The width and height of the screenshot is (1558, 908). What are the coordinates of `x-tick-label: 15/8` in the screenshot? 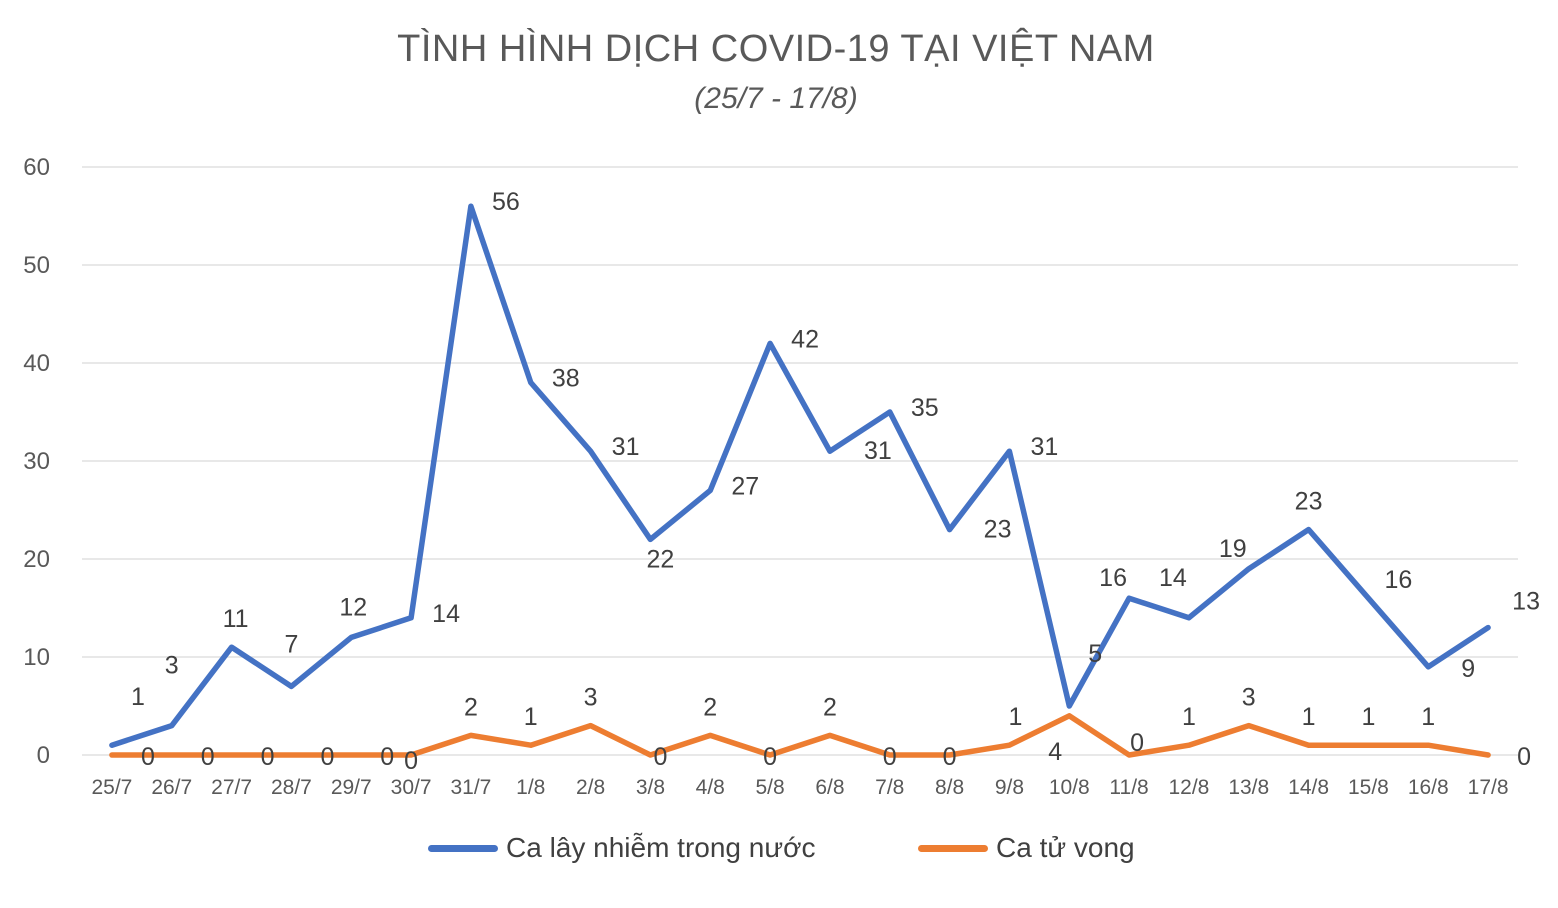 It's located at (1368, 787).